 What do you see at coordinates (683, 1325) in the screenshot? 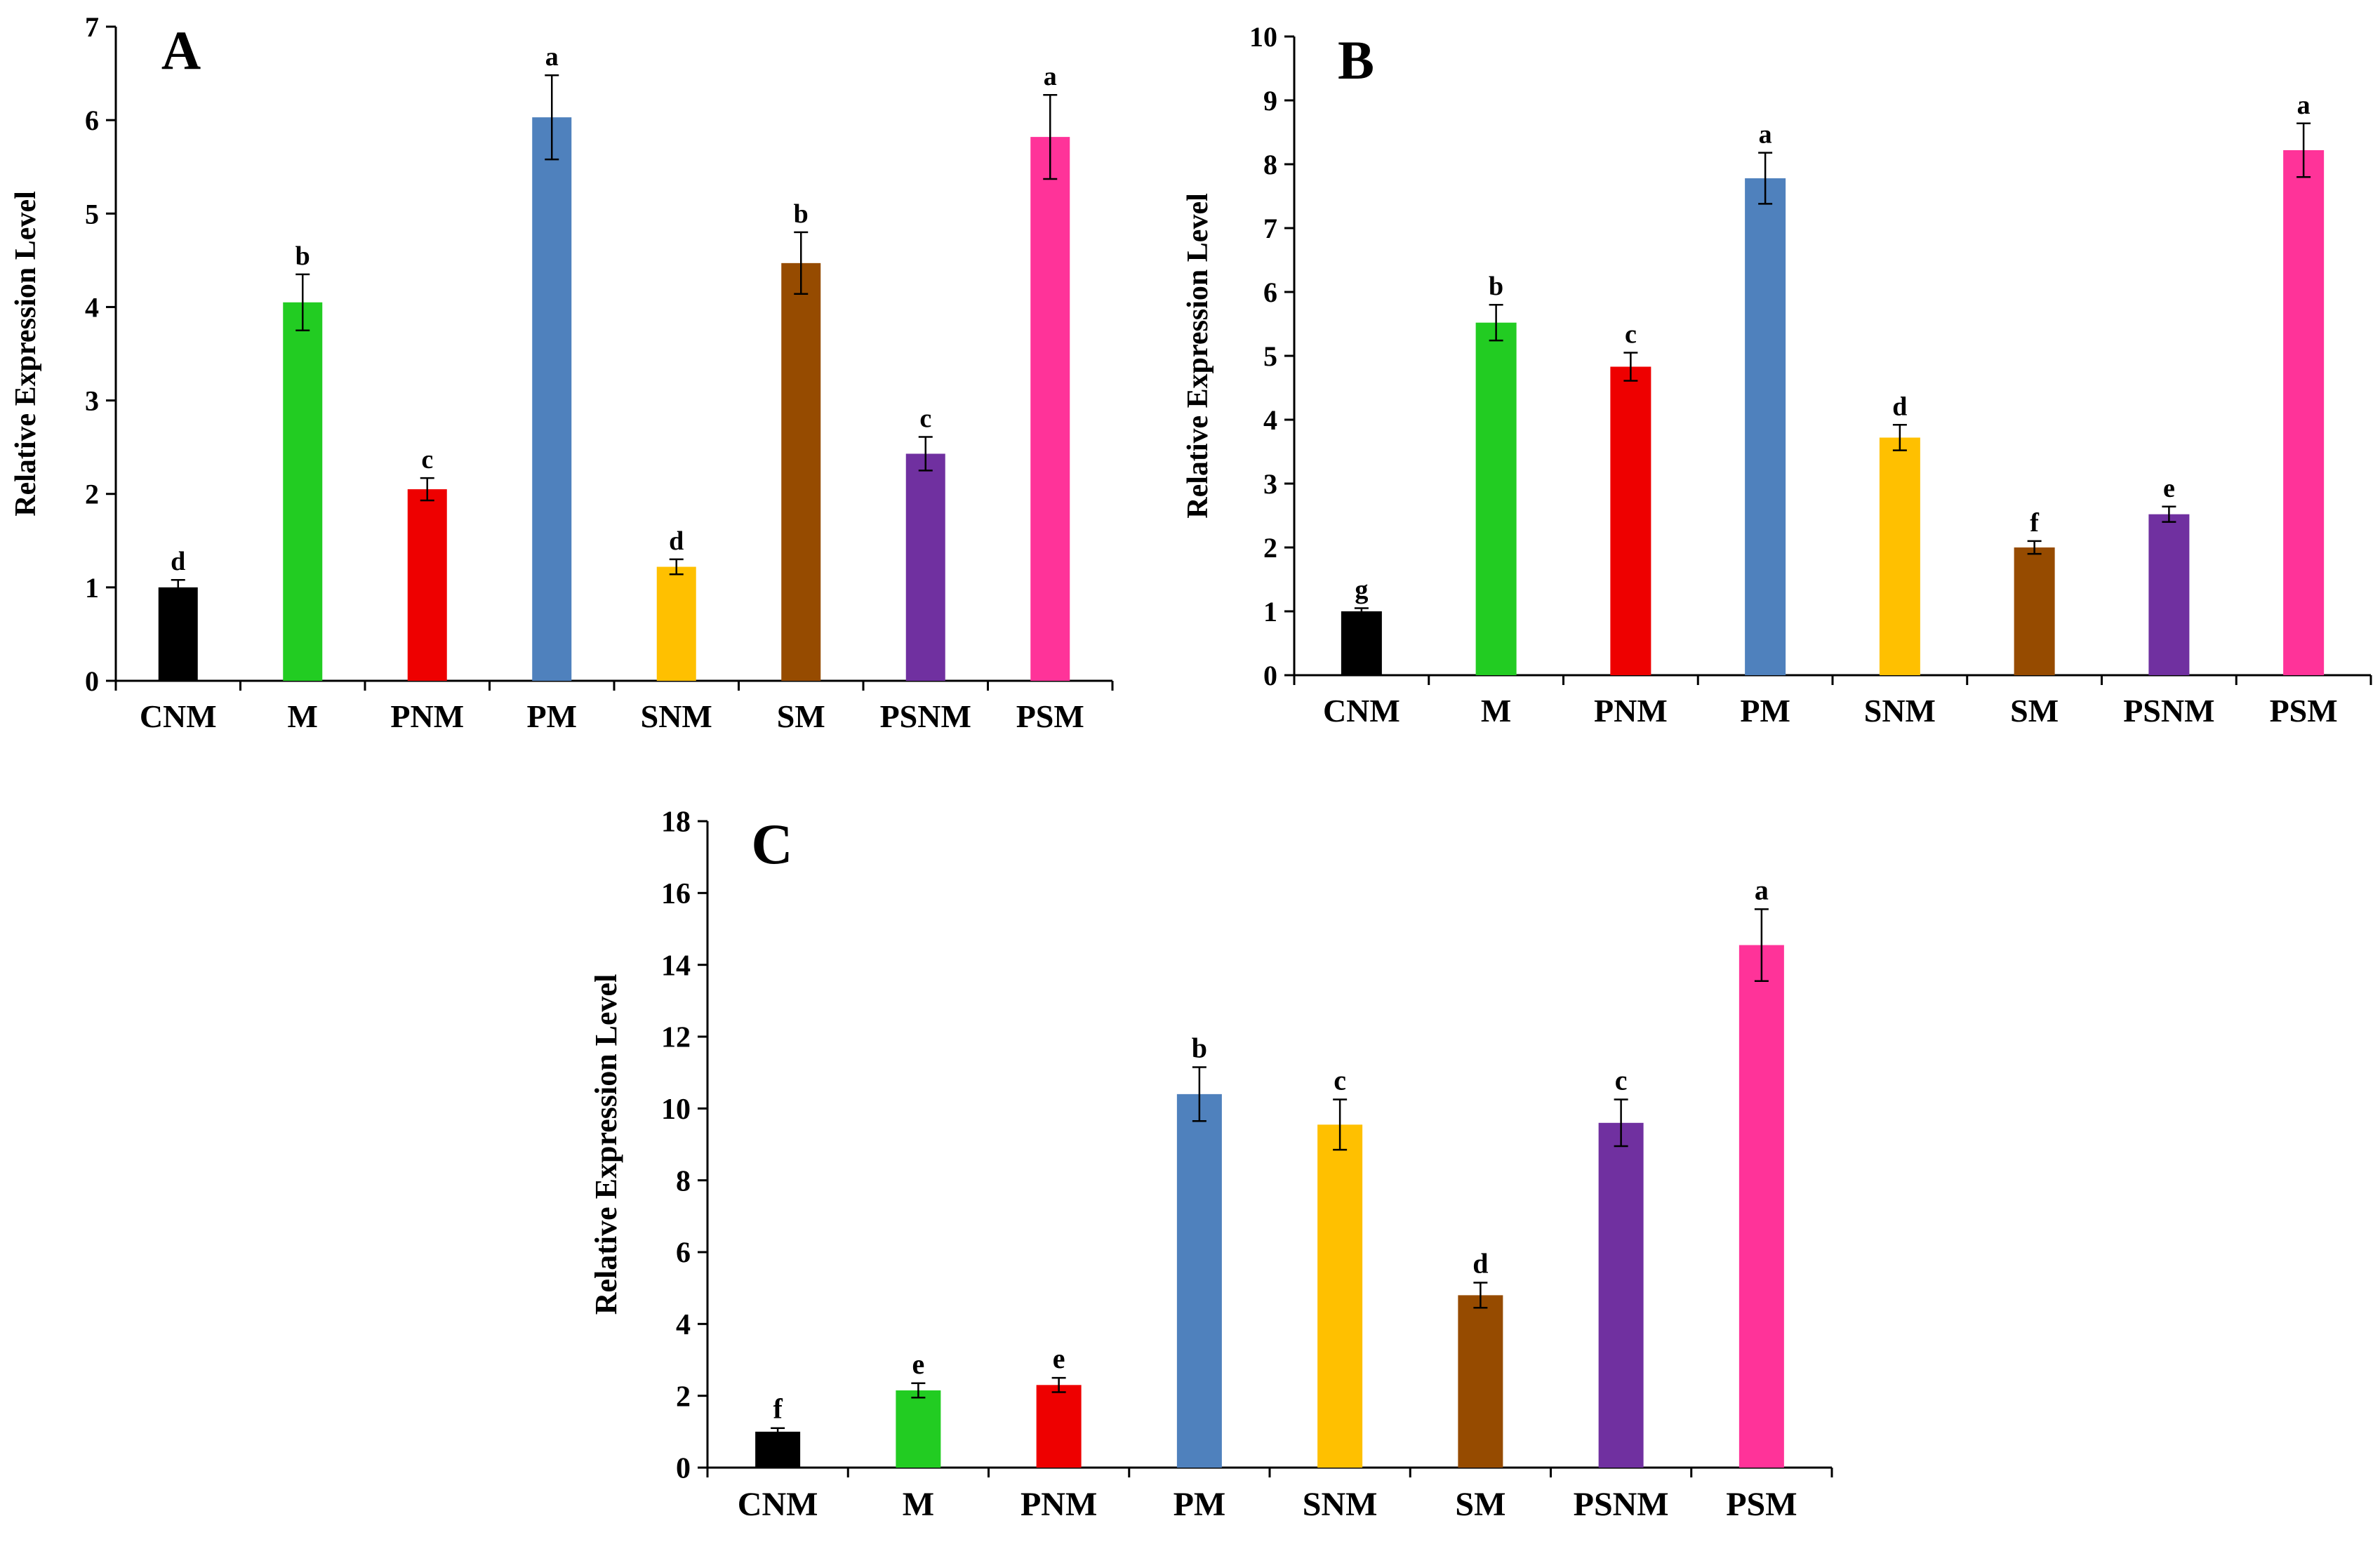
I see `chart3-y-tick-label: 4` at bounding box center [683, 1325].